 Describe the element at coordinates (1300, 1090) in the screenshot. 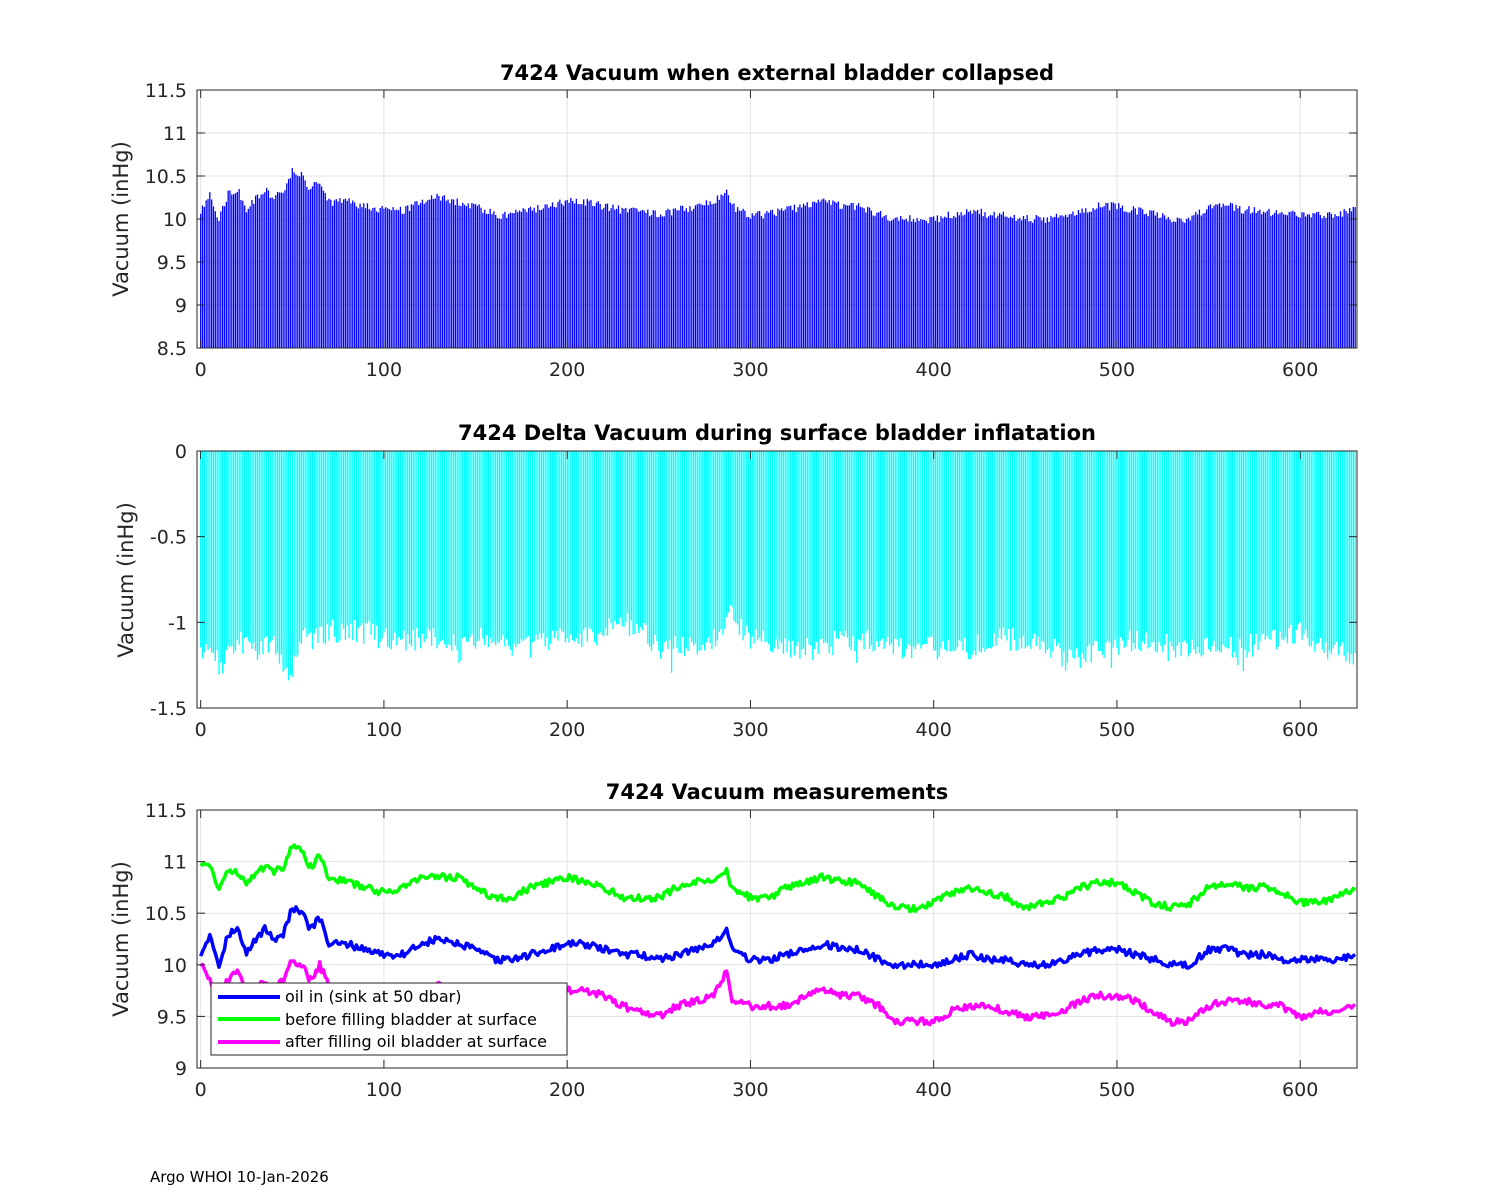

I see `x-tick-label: 600` at that location.